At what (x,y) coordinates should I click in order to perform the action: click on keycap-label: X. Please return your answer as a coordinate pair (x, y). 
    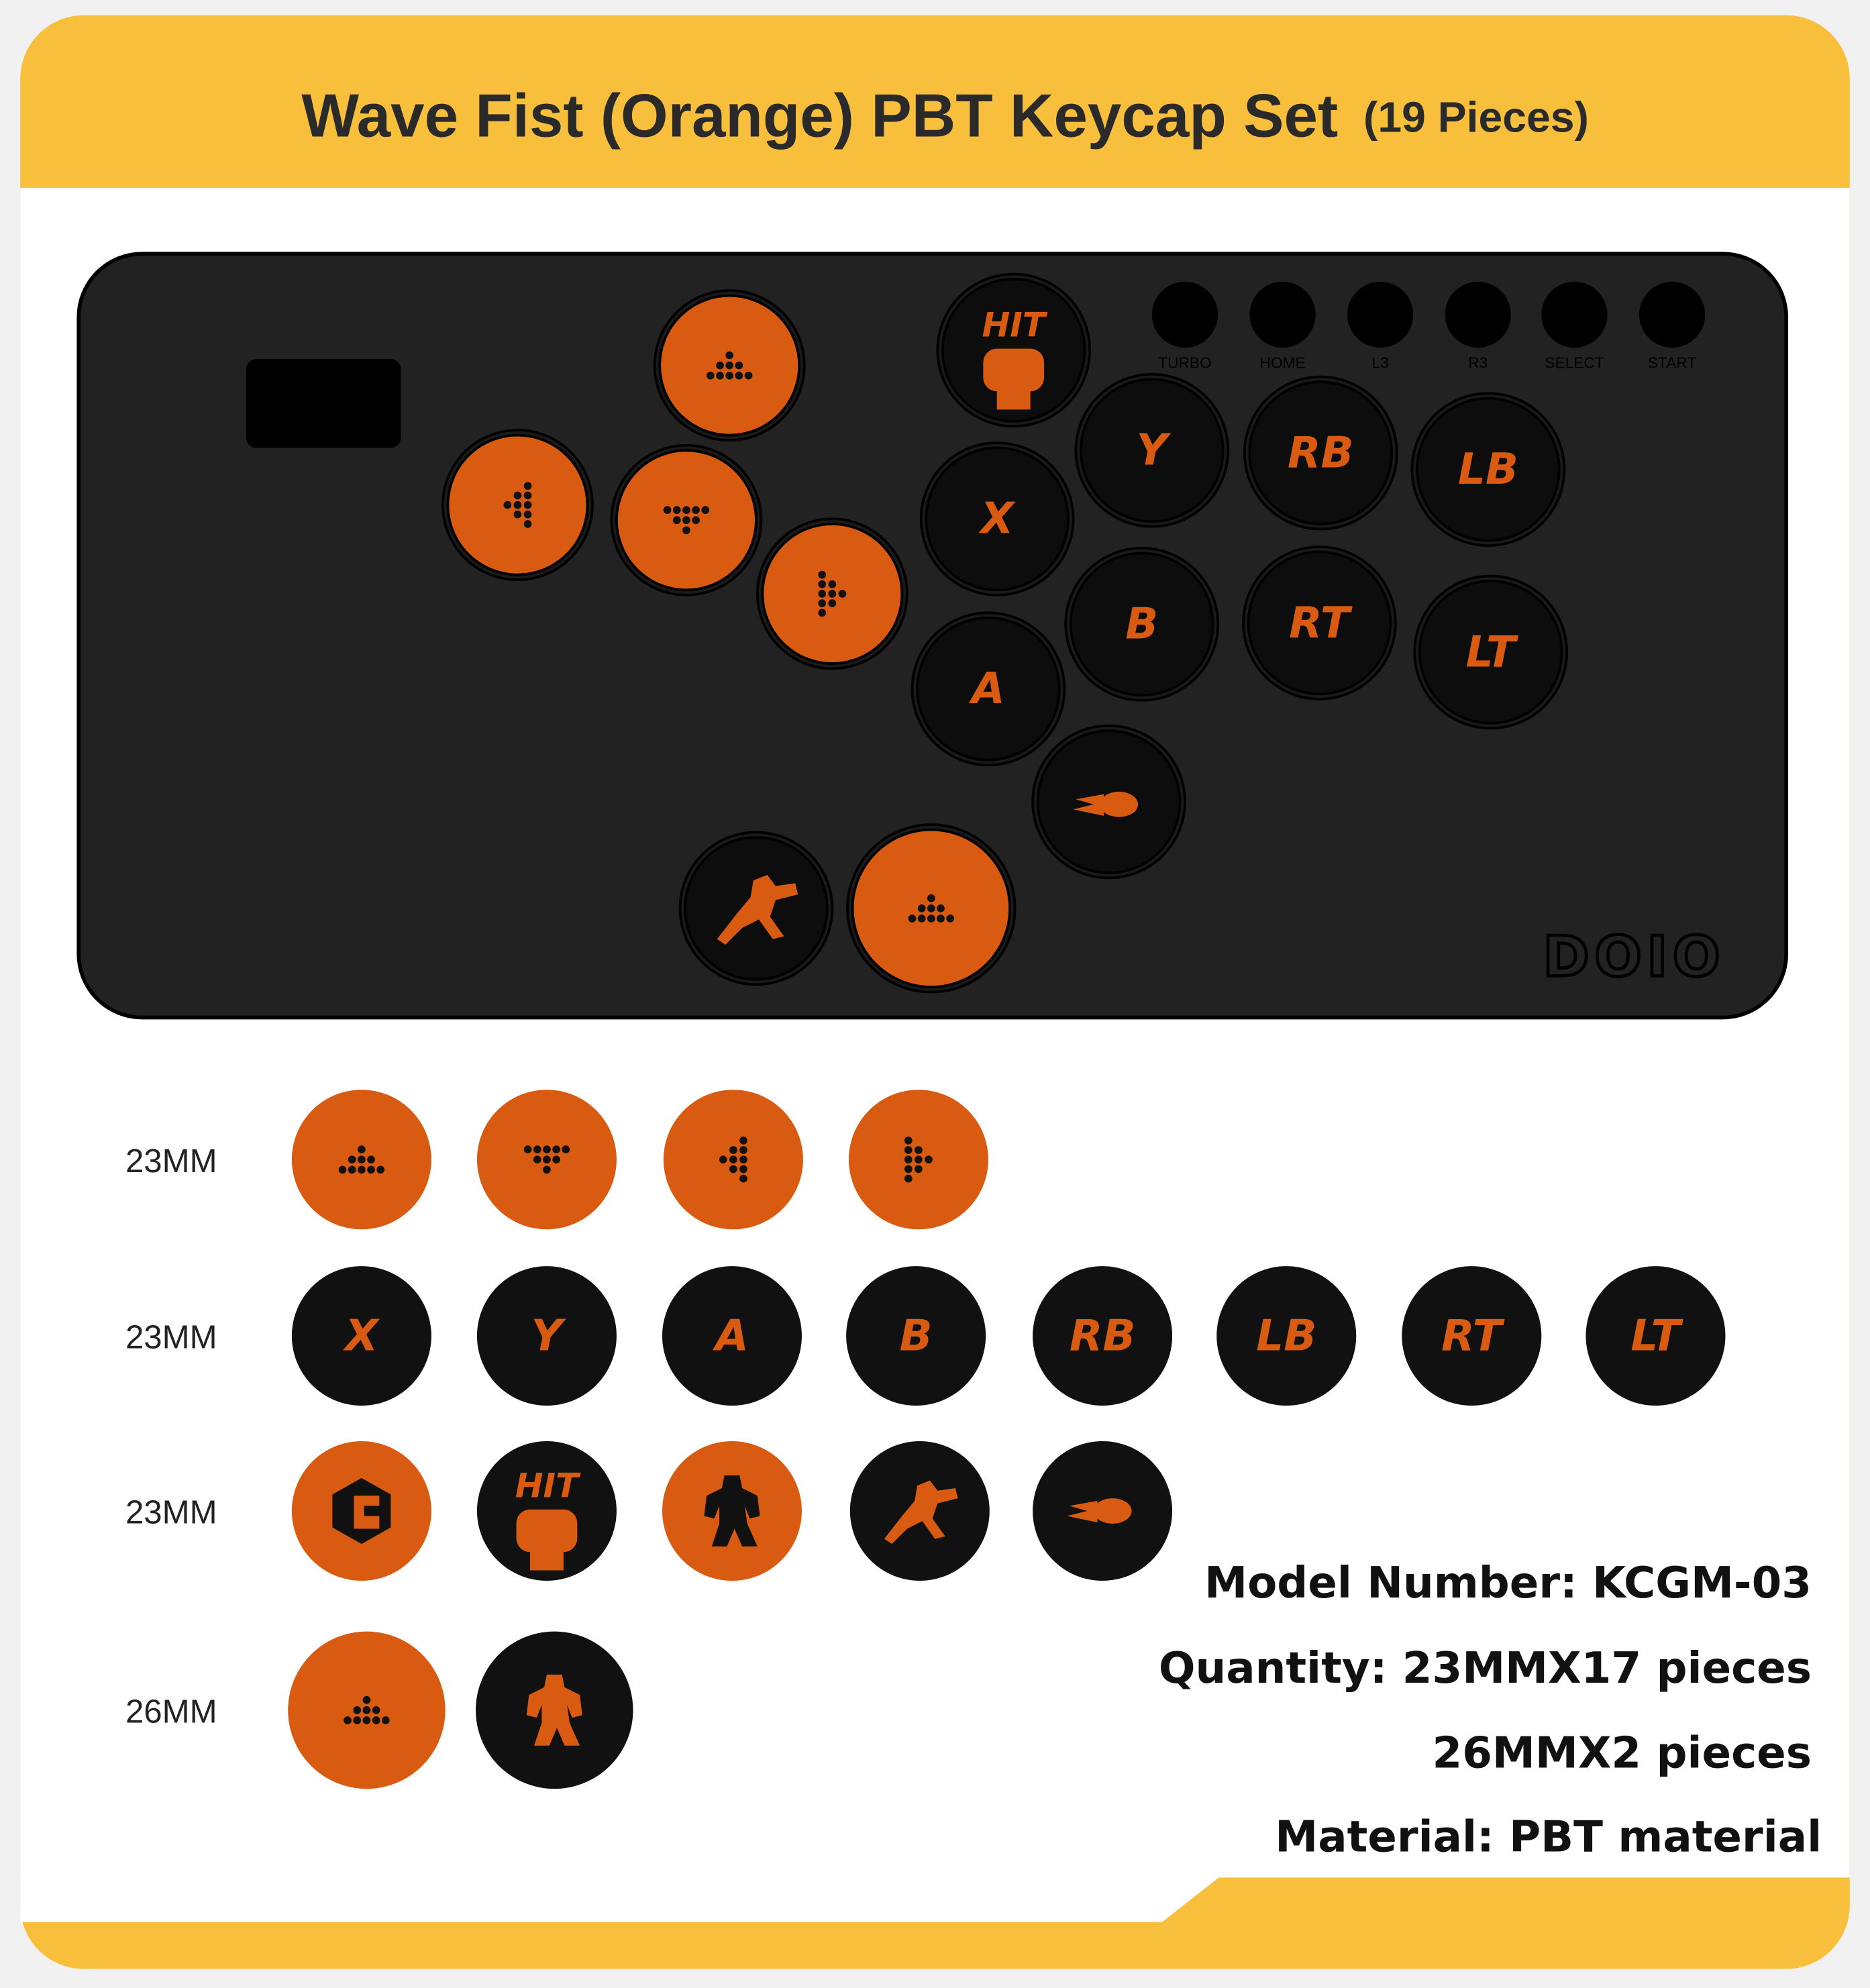
    Looking at the image, I should click on (997, 519).